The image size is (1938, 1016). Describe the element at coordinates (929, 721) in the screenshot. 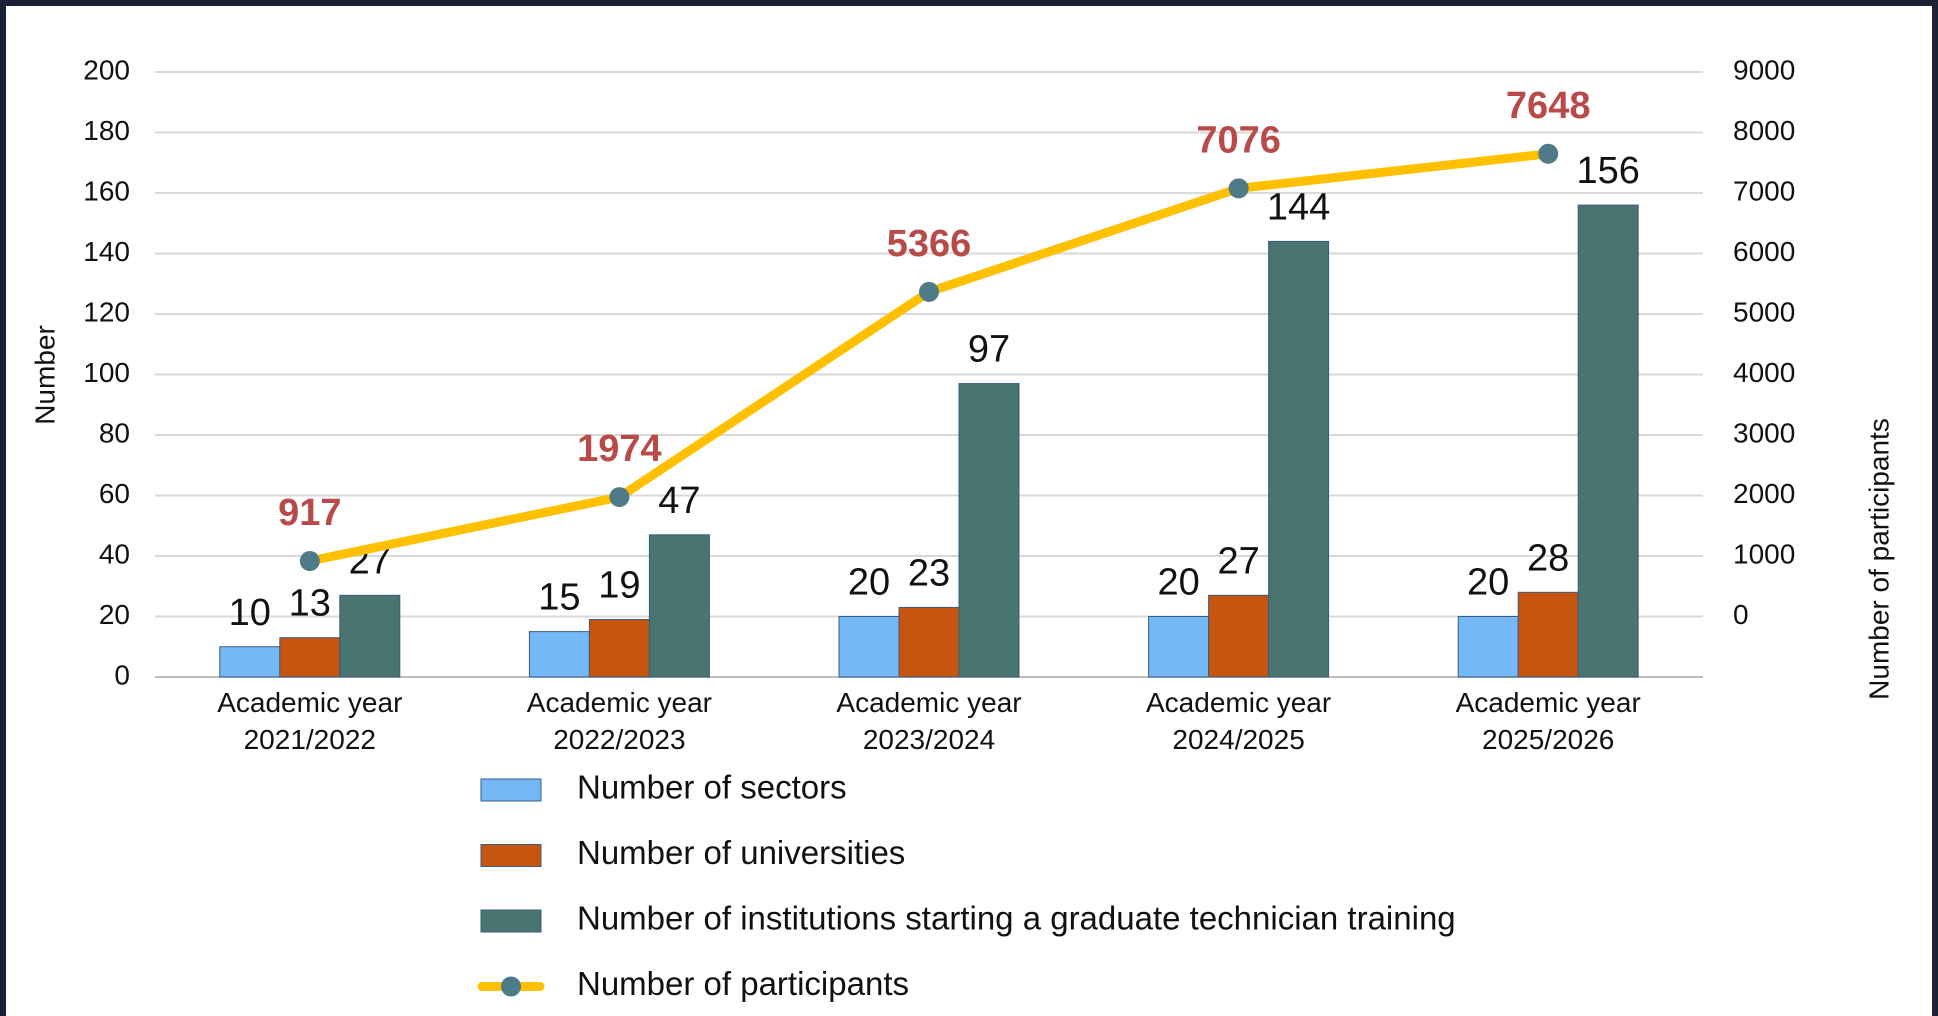

I see `x-tick-label: Academic year 2023/2024` at that location.